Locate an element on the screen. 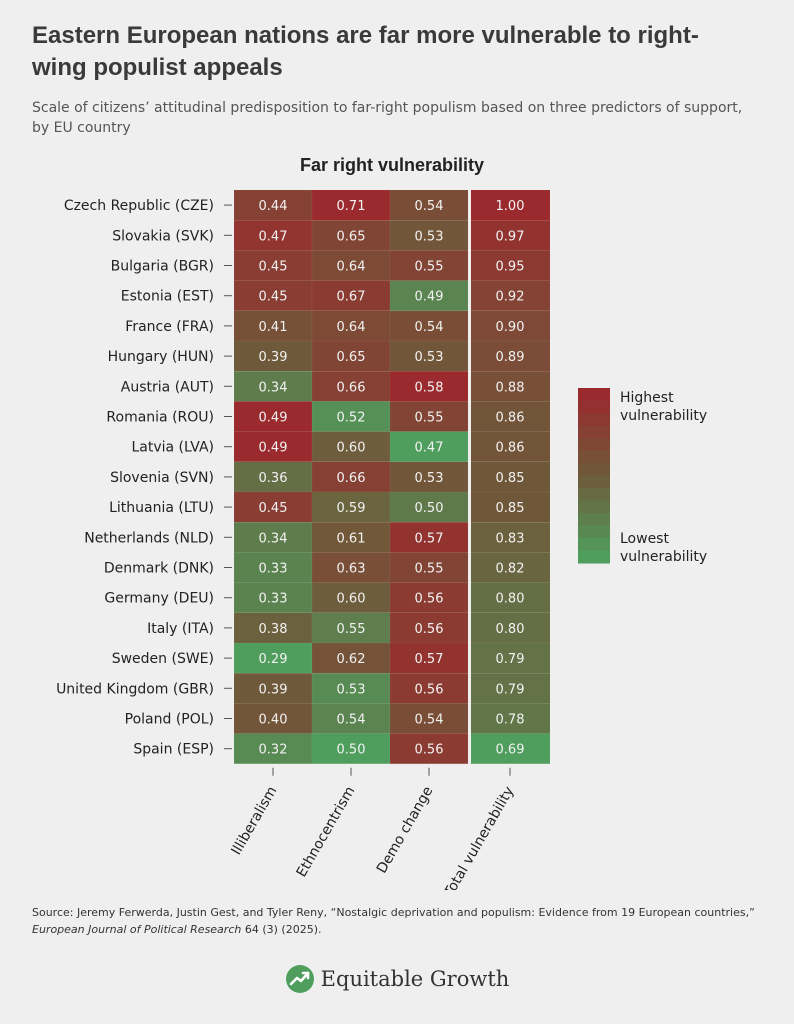  row-label: Slovenia (SVN) is located at coordinates (162, 478).